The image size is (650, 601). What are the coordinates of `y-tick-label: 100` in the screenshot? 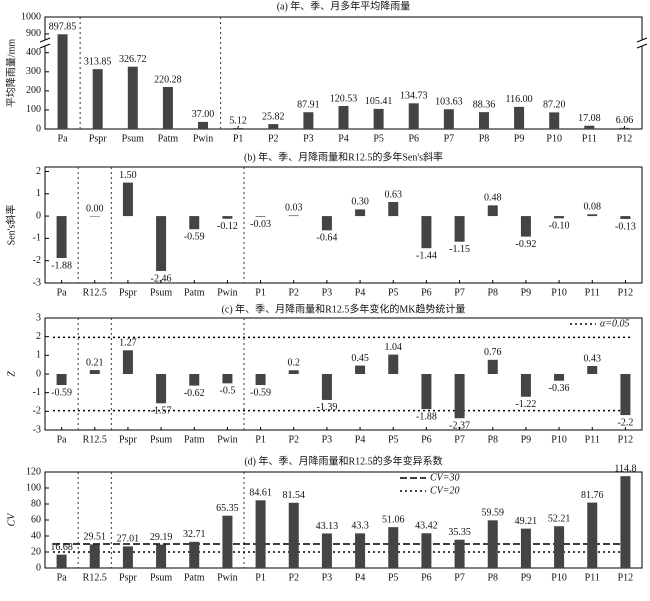 It's located at (33, 109).